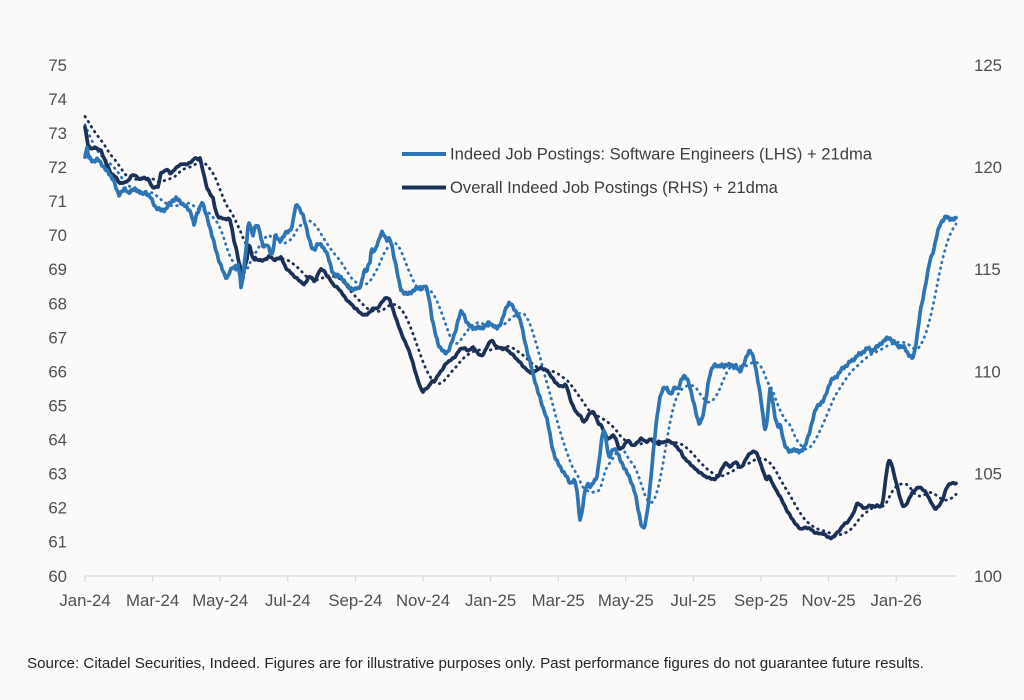 This screenshot has height=700, width=1024. What do you see at coordinates (558, 600) in the screenshot?
I see `svg-text: Mar-25` at bounding box center [558, 600].